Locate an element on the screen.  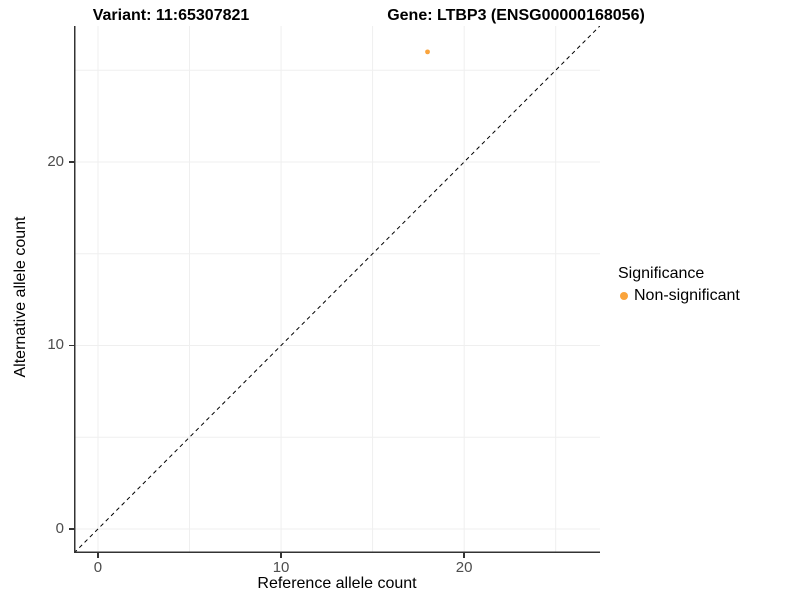
y-tick-label: 0 is located at coordinates (59, 528).